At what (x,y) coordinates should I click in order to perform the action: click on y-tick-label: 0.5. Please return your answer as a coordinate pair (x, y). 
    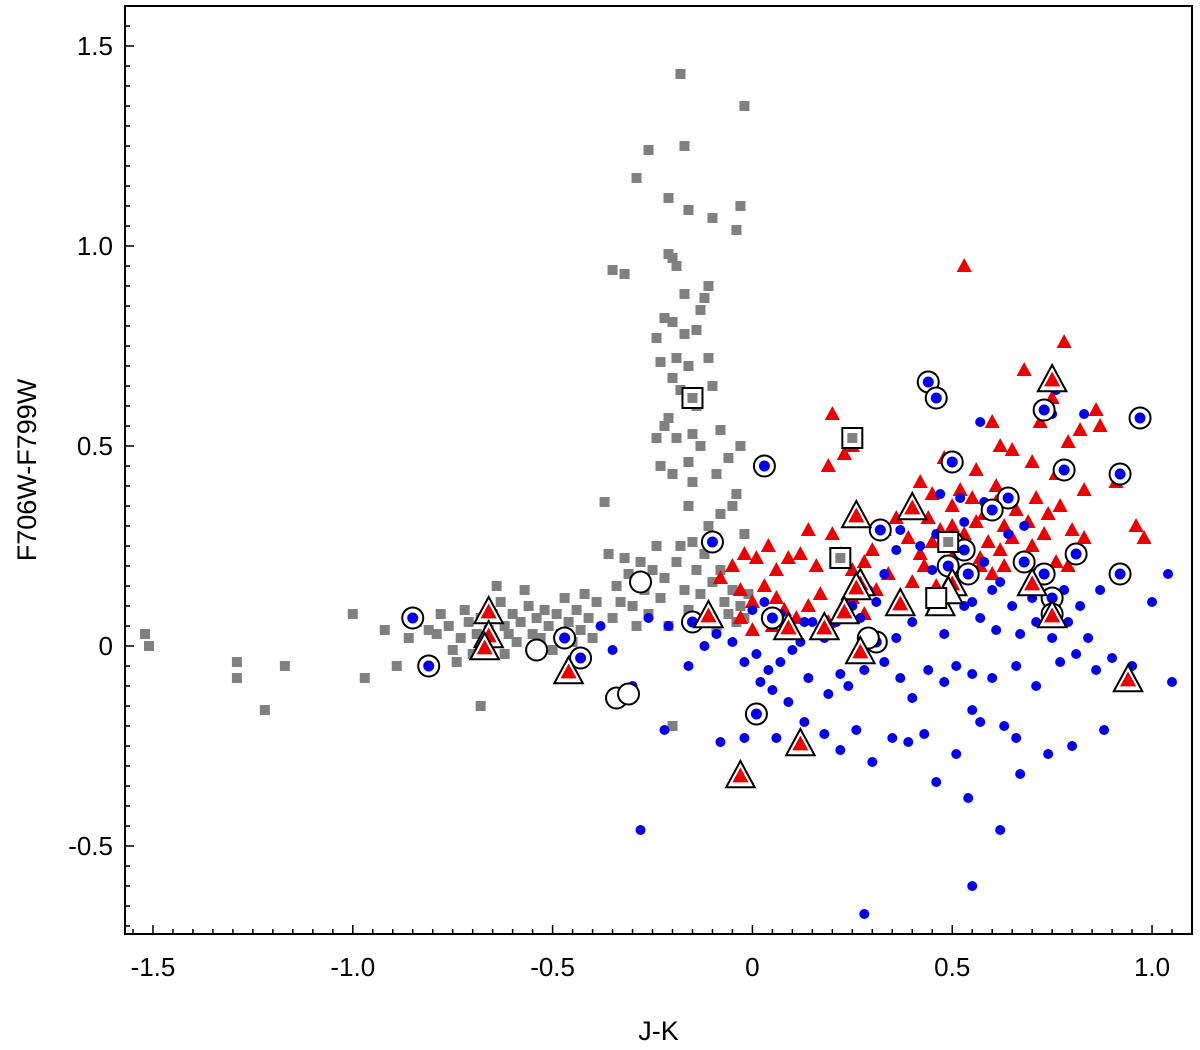
    Looking at the image, I should click on (95, 446).